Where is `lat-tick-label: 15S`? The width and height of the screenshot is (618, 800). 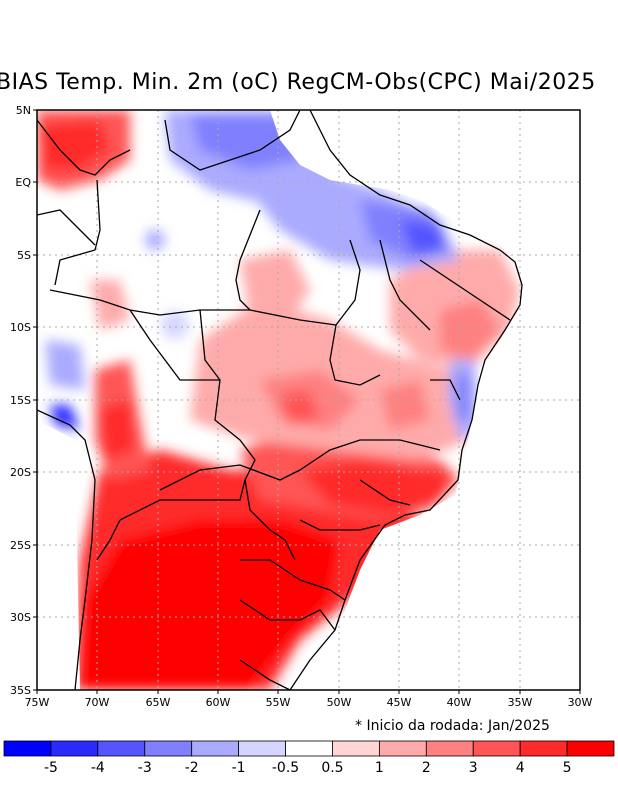
lat-tick-label: 15S is located at coordinates (20, 400).